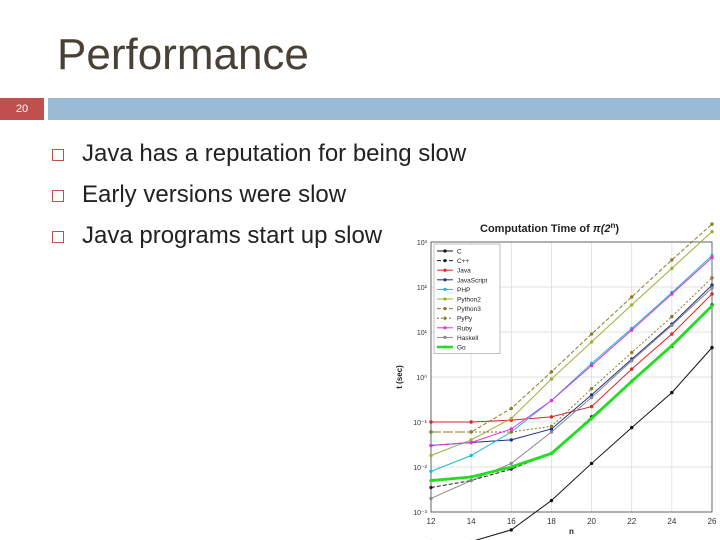 The image size is (720, 540). What do you see at coordinates (472, 280) in the screenshot?
I see `legend-label: JavaScript` at bounding box center [472, 280].